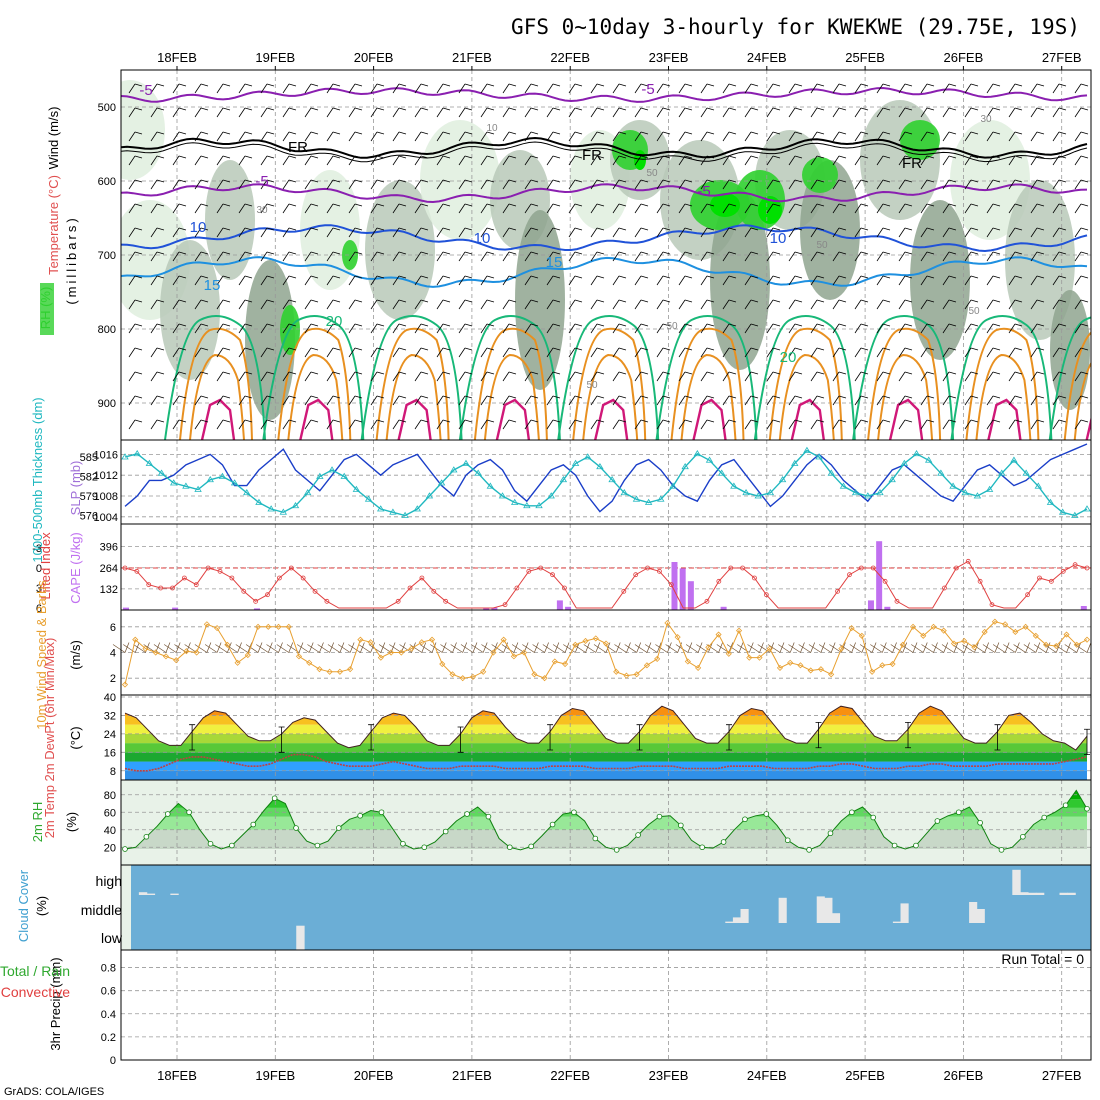  Describe the element at coordinates (107, 182) in the screenshot. I see `pressure-tick-label: 600` at that location.